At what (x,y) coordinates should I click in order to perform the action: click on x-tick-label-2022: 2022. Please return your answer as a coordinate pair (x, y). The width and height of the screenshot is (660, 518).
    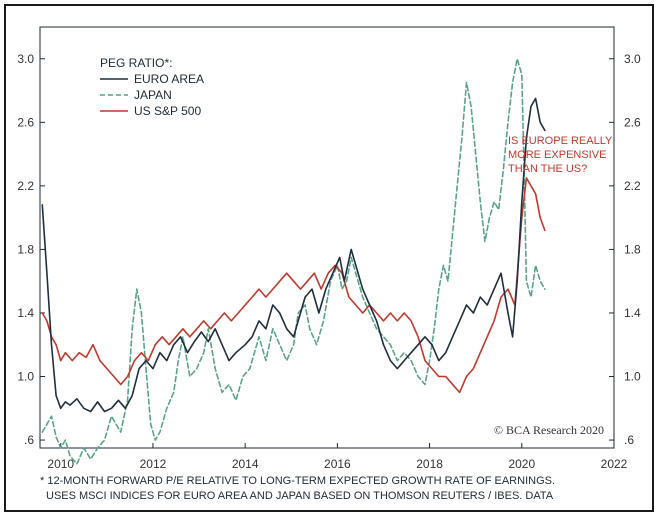
    Looking at the image, I should click on (614, 464).